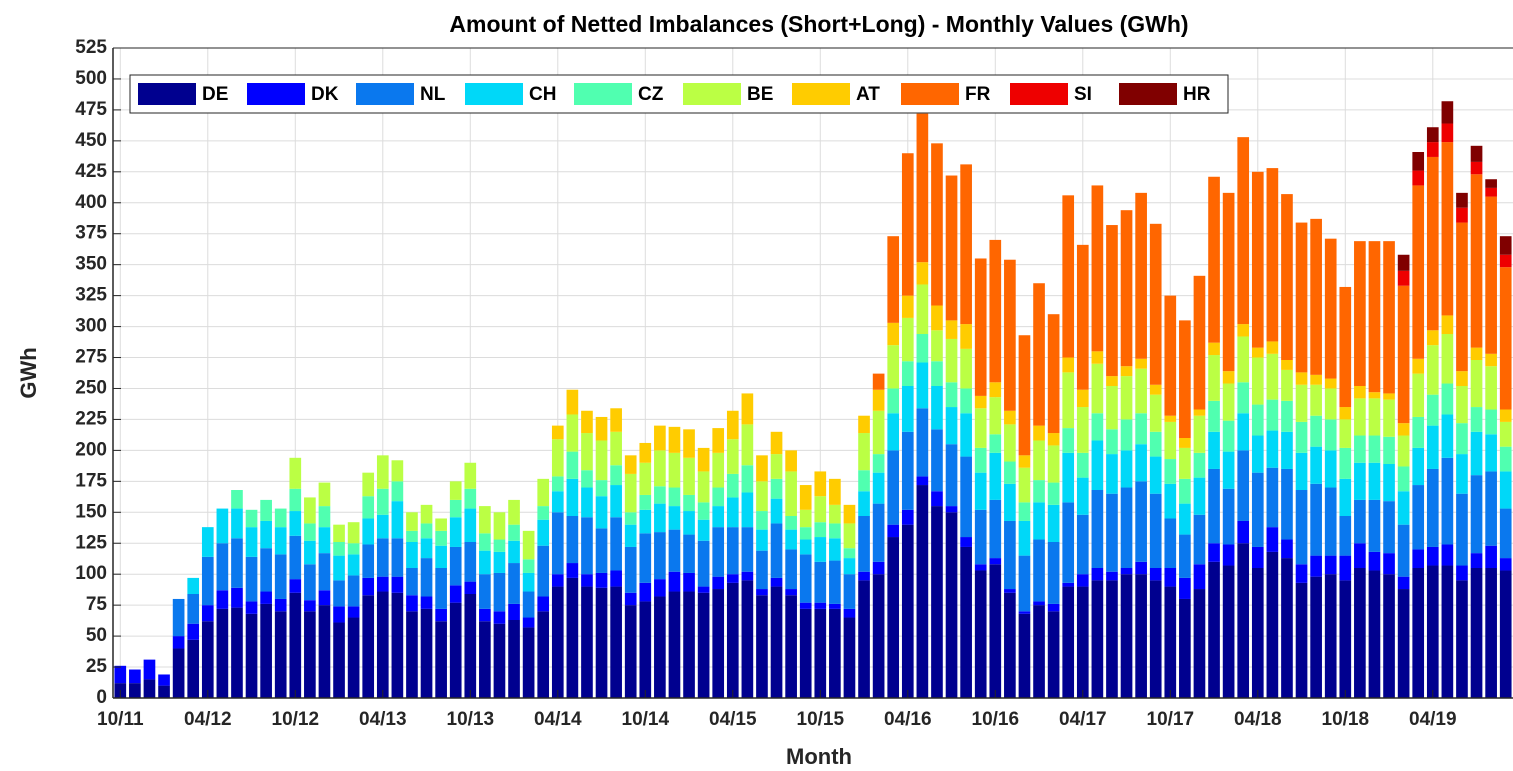 The height and width of the screenshot is (771, 1513). What do you see at coordinates (91, 233) in the screenshot?
I see `y-tick-label: 375` at bounding box center [91, 233].